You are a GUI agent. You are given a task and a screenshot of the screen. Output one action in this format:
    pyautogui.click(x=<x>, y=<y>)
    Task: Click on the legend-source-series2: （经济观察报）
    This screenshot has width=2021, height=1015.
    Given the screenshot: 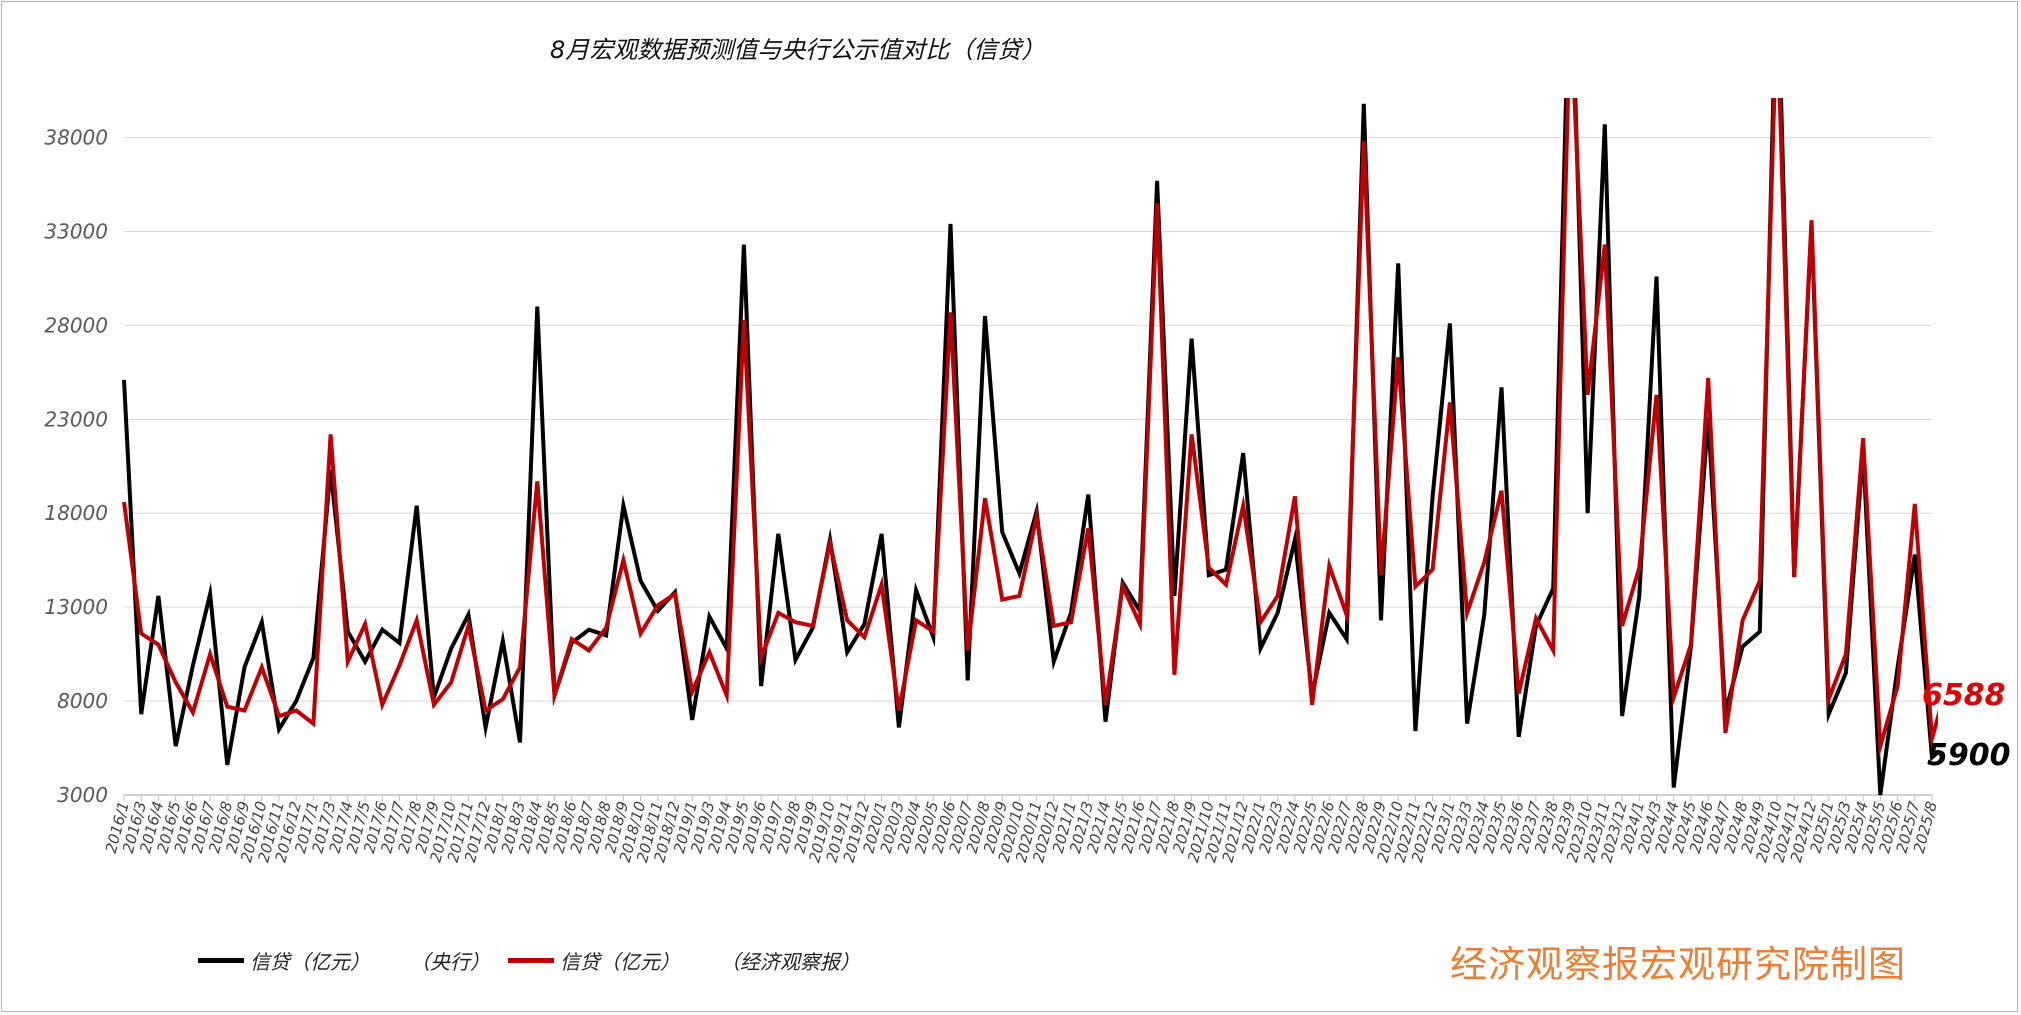 What is the action you would take?
    pyautogui.click(x=790, y=961)
    